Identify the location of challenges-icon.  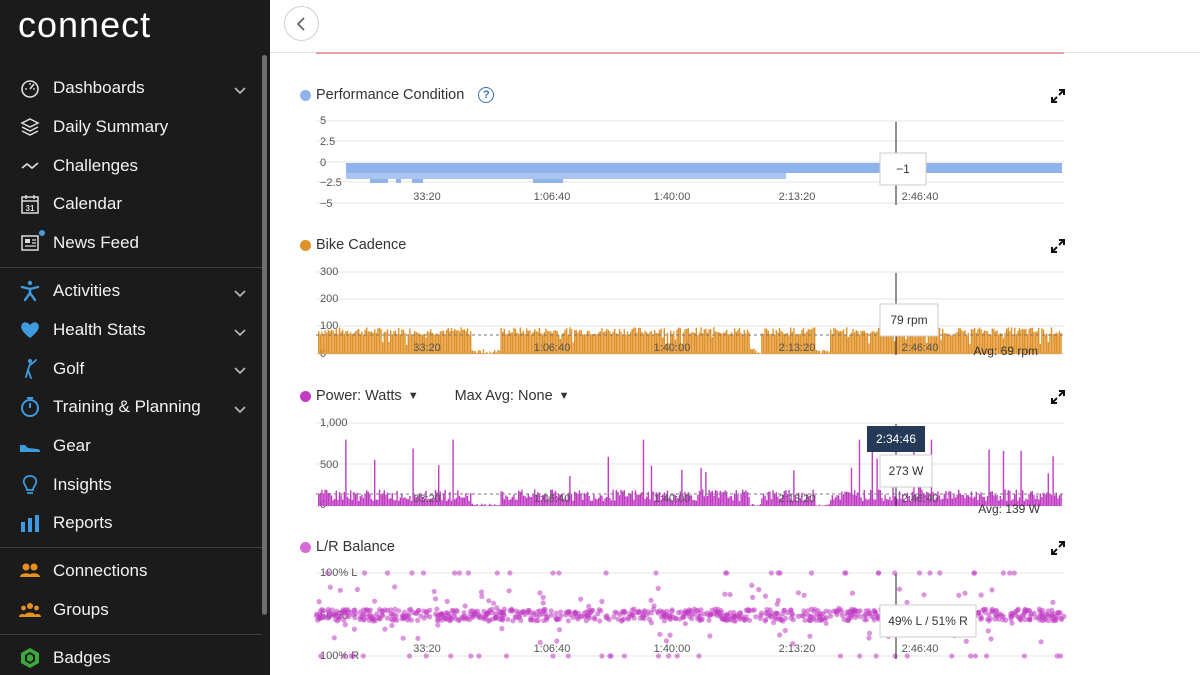
(30, 166).